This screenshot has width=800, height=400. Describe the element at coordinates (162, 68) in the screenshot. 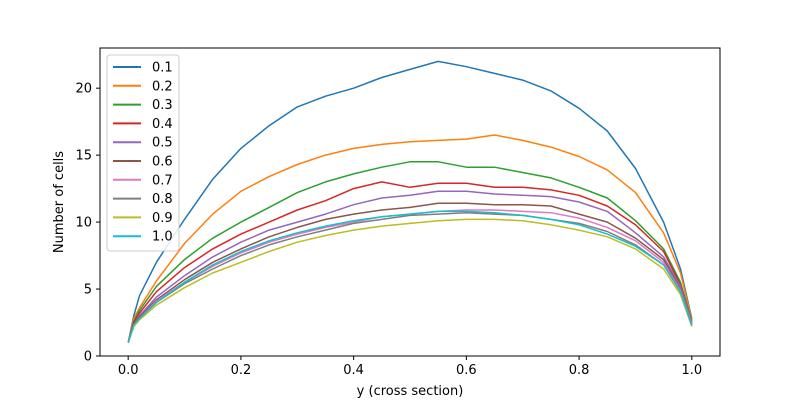

I see `legend-label-0.1: 0.1` at that location.